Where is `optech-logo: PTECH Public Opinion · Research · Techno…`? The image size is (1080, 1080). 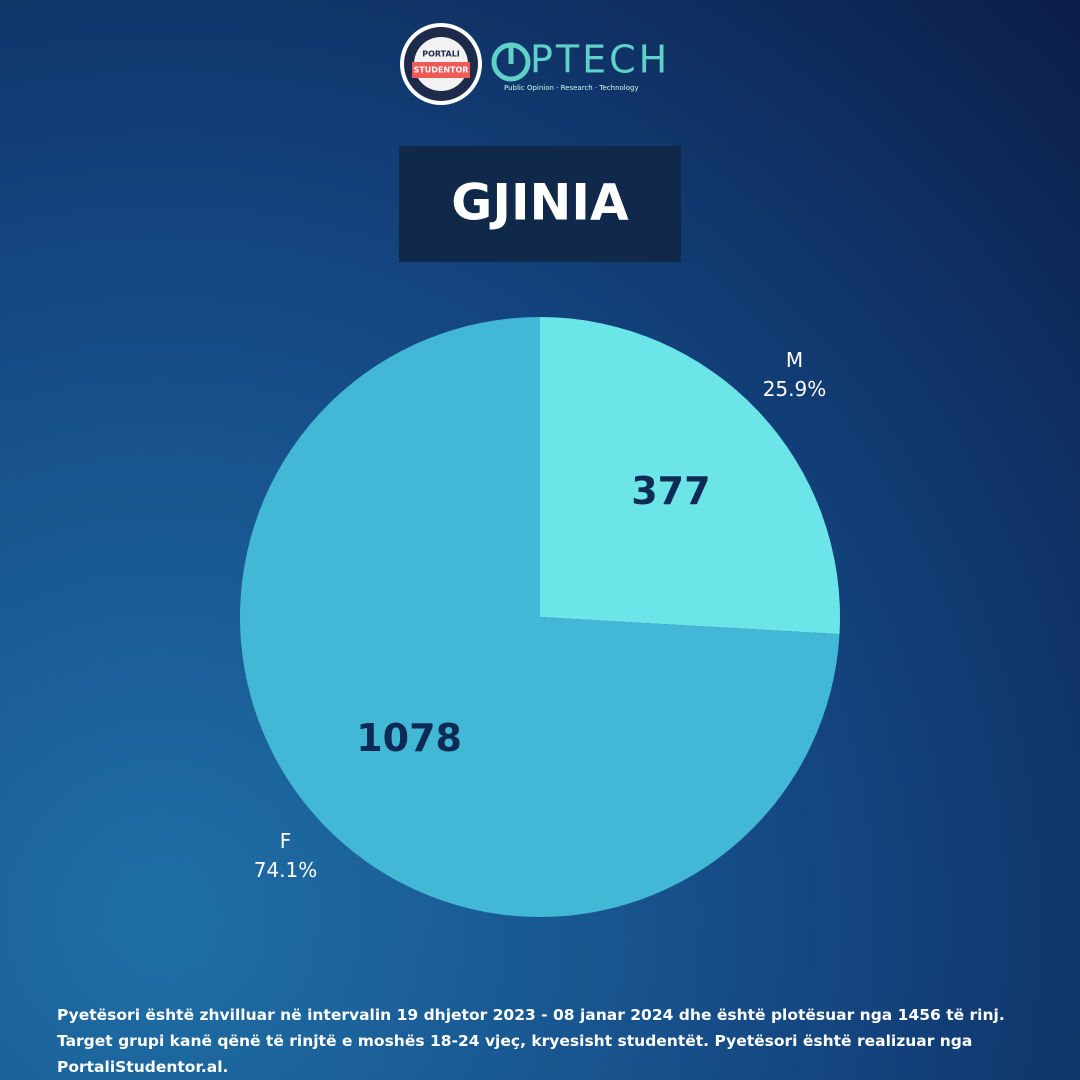
optech-logo: PTECH Public Opinion · Research · Techno… is located at coordinates (580, 65).